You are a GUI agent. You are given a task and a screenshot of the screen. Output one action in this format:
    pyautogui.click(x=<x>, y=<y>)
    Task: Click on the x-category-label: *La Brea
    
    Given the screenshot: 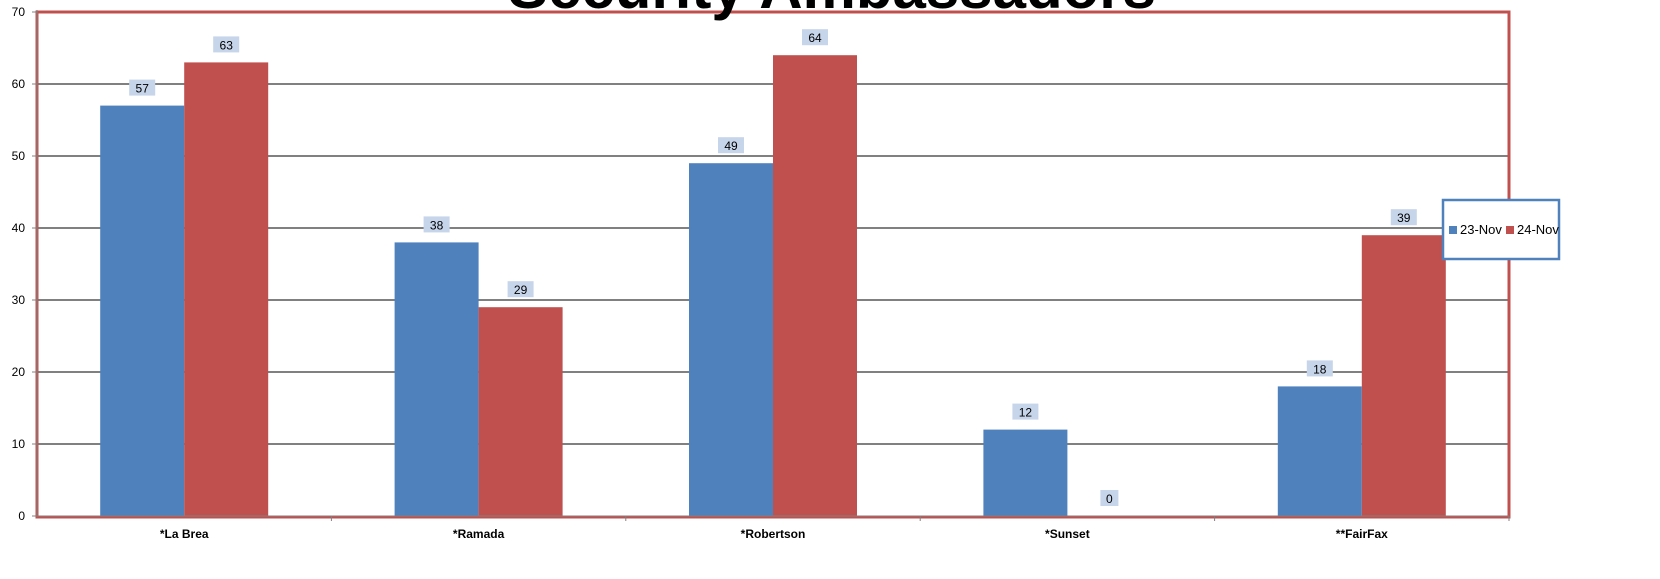 What is the action you would take?
    pyautogui.click(x=184, y=534)
    